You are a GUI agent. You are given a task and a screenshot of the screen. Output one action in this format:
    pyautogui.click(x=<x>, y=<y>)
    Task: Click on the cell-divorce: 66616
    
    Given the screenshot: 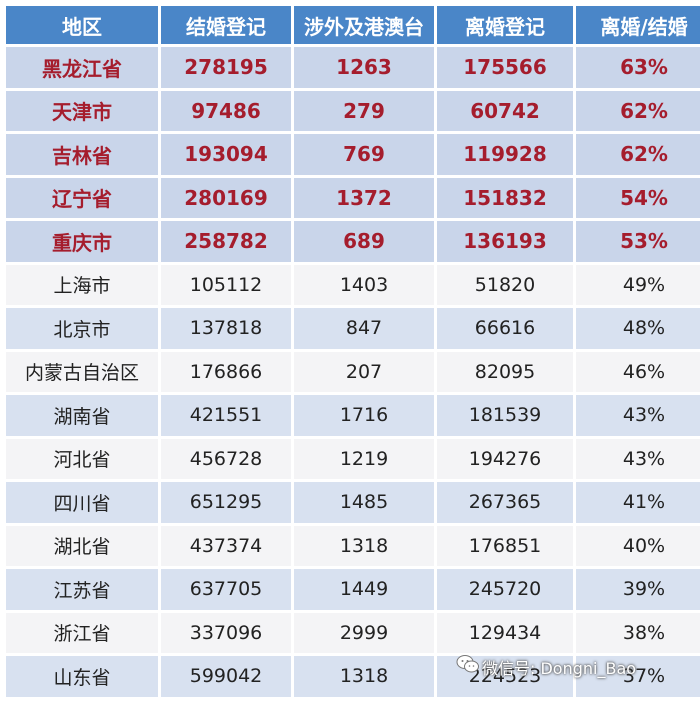 What is the action you would take?
    pyautogui.click(x=505, y=328)
    